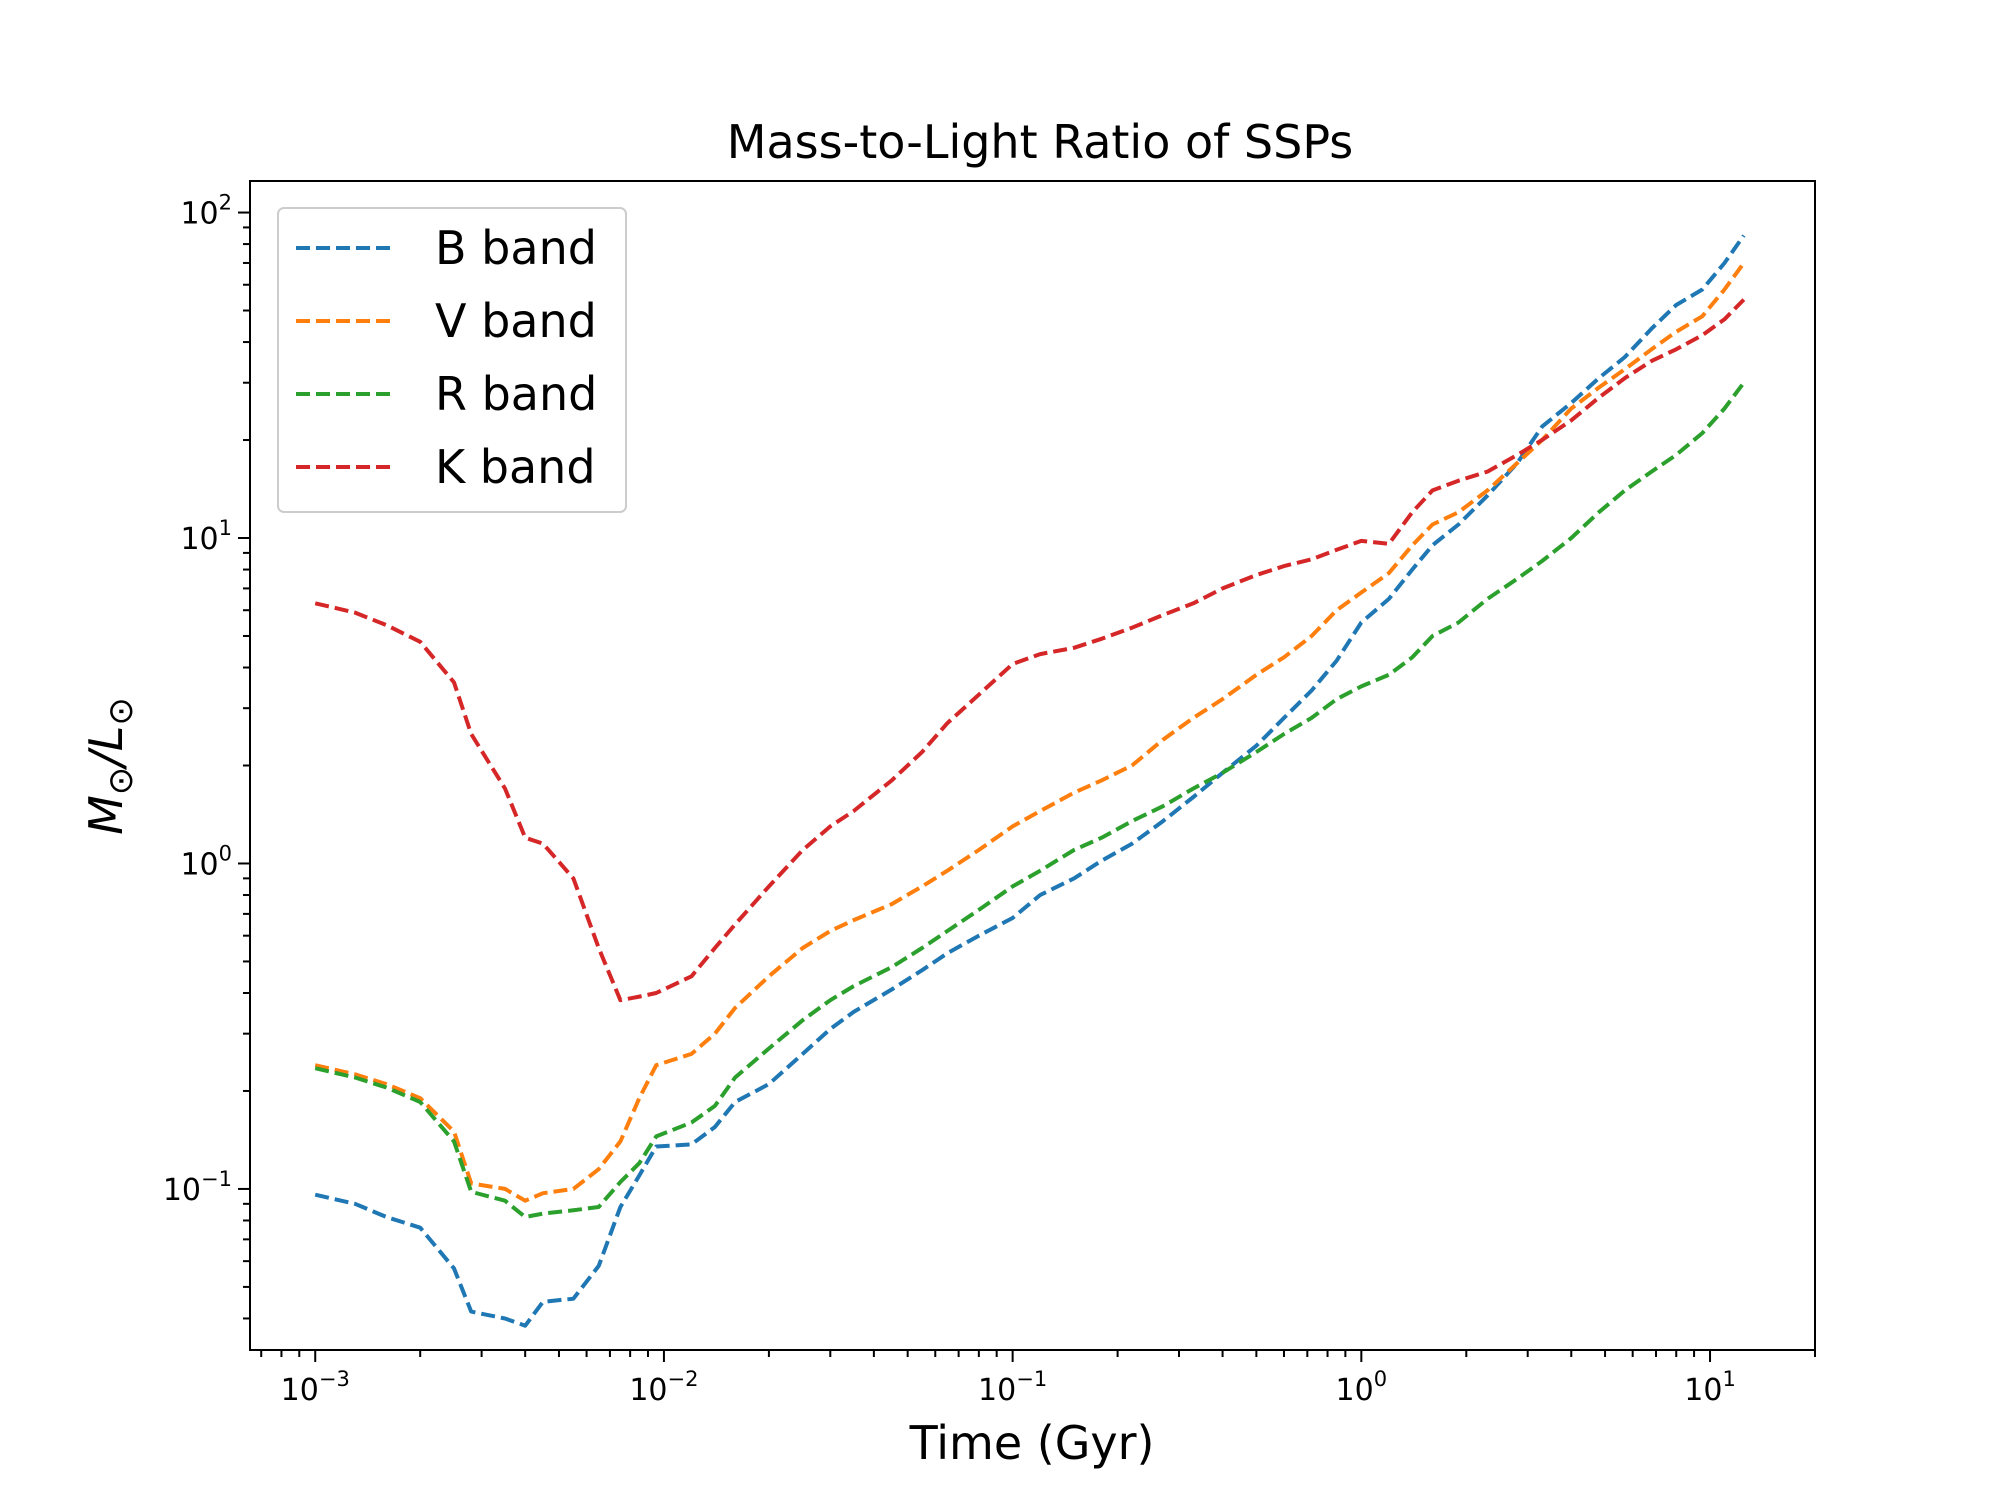 The image size is (2000, 1500). What do you see at coordinates (516, 248) in the screenshot?
I see `legend-label: B band` at bounding box center [516, 248].